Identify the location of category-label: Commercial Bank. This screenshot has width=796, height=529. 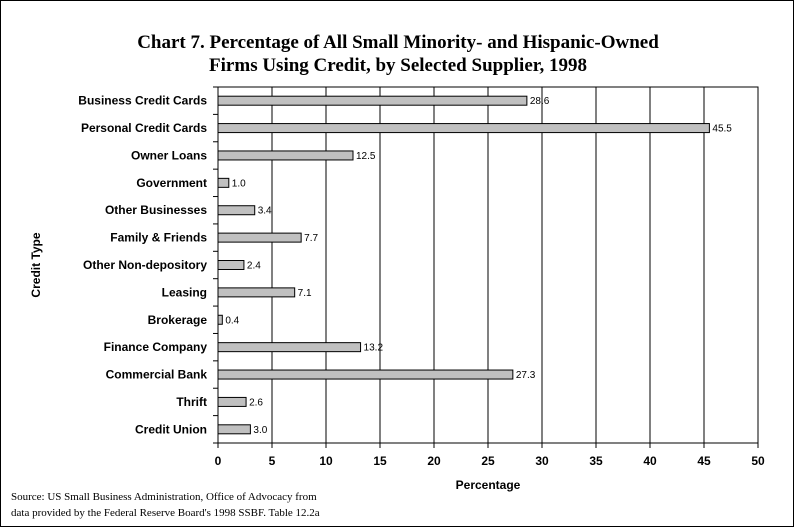
(157, 375).